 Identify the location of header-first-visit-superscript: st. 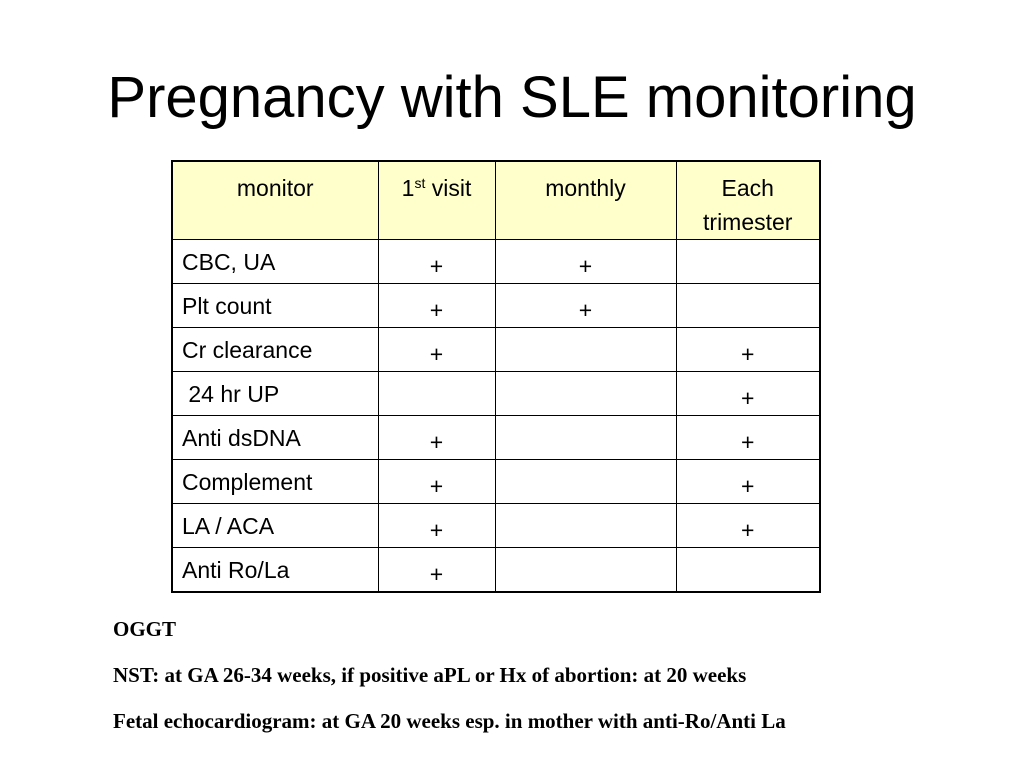
(420, 183).